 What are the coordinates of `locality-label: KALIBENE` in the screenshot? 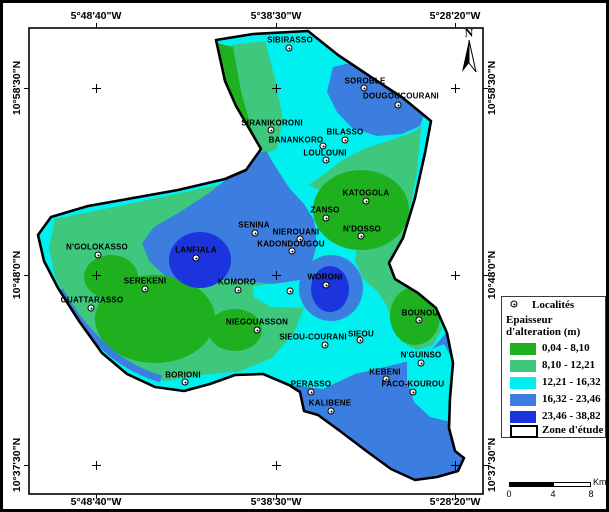 It's located at (330, 403).